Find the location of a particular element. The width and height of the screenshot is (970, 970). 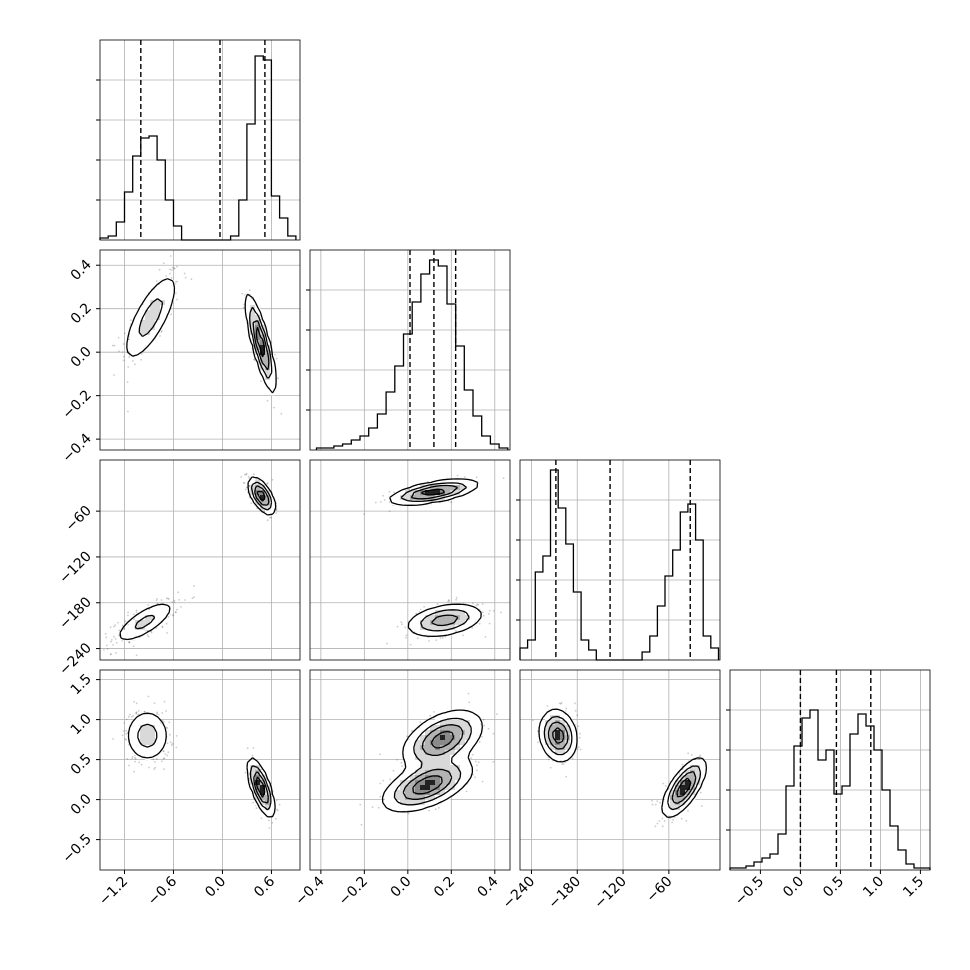

x-tick-label: −1.2 is located at coordinates (113, 891).